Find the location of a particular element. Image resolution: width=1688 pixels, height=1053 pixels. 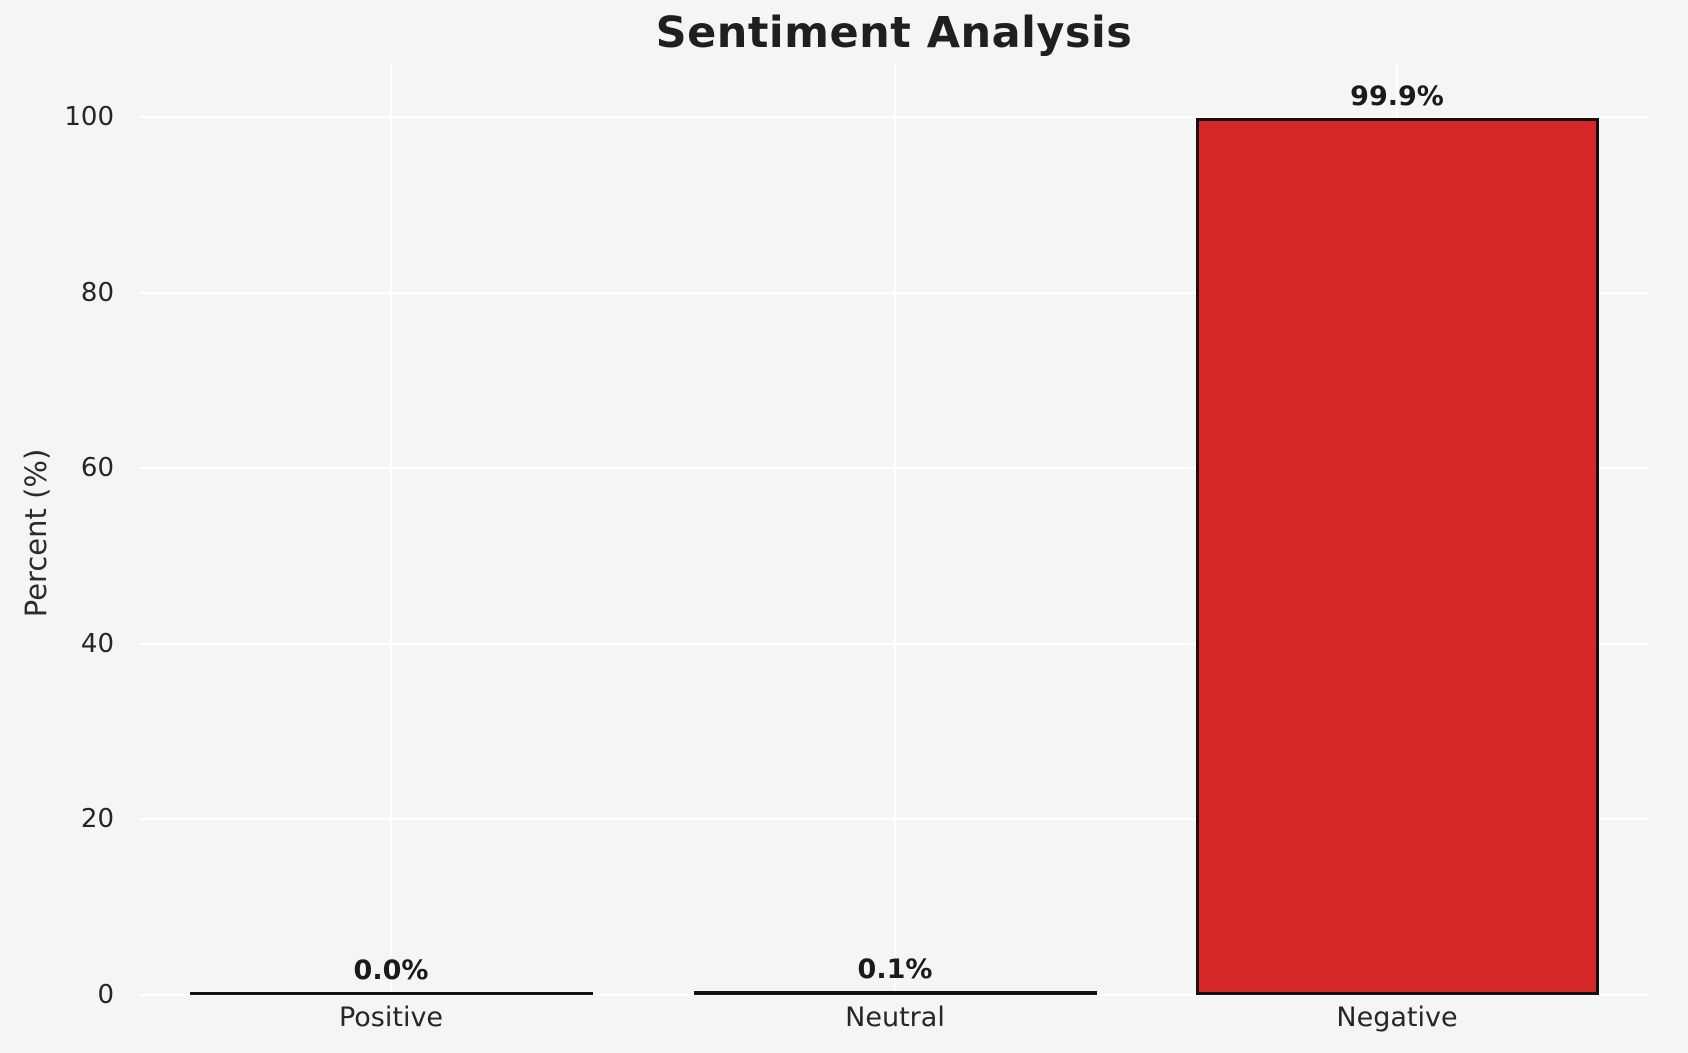

bar-value-label: 0.1% is located at coordinates (895, 969).